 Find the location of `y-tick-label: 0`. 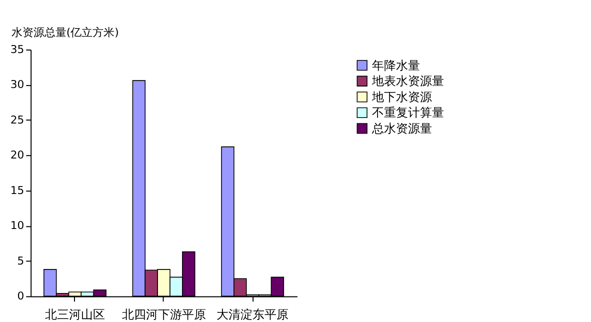

y-tick-label: 0 is located at coordinates (20, 296).